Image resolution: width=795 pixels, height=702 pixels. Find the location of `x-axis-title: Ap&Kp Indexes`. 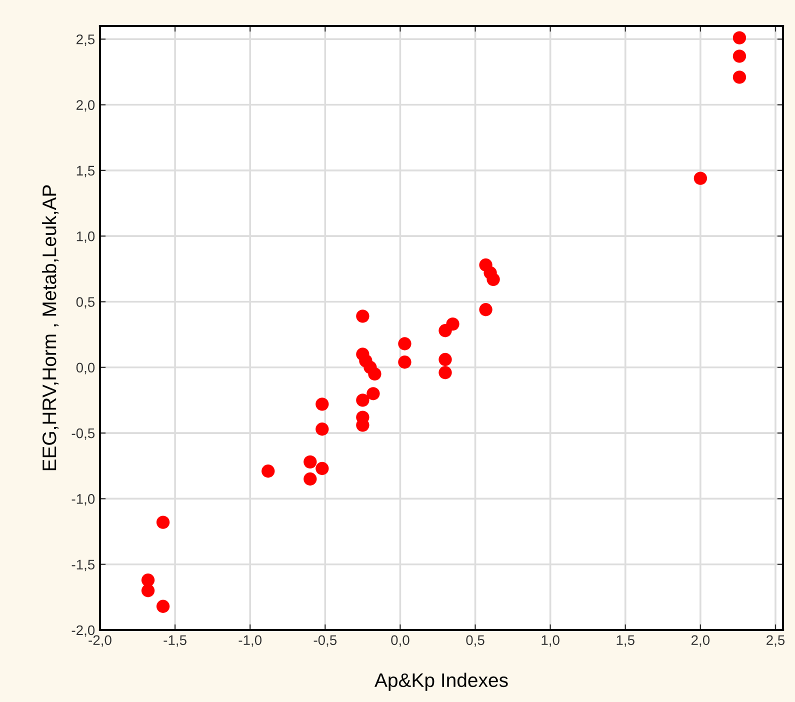

x-axis-title: Ap&Kp Indexes is located at coordinates (441, 681).